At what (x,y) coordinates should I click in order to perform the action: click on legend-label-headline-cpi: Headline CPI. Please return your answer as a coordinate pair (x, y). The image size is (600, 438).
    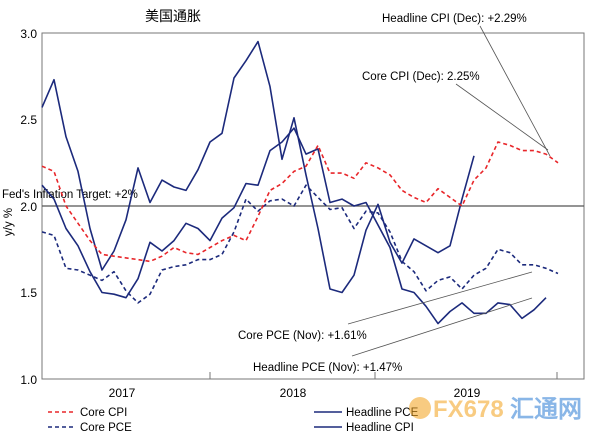
    Looking at the image, I should click on (380, 428).